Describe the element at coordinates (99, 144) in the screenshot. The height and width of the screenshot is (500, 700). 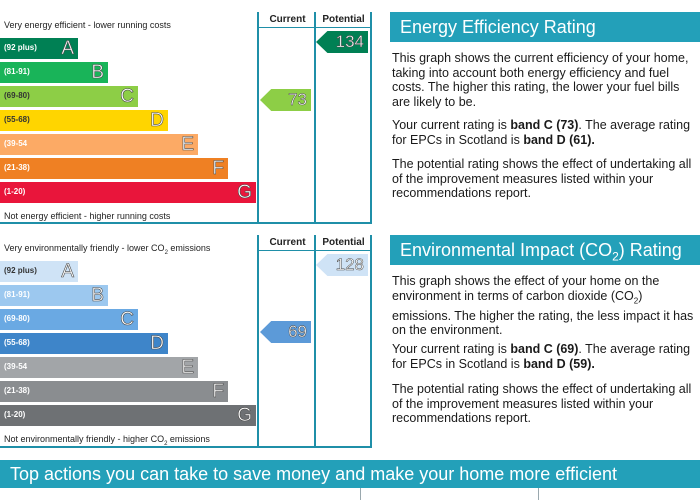
I see `energy-band-e: (39-54 E` at that location.